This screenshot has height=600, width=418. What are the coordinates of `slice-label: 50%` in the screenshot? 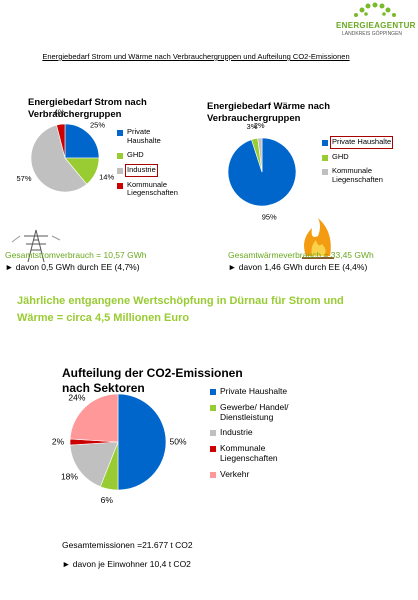 It's located at (177, 441).